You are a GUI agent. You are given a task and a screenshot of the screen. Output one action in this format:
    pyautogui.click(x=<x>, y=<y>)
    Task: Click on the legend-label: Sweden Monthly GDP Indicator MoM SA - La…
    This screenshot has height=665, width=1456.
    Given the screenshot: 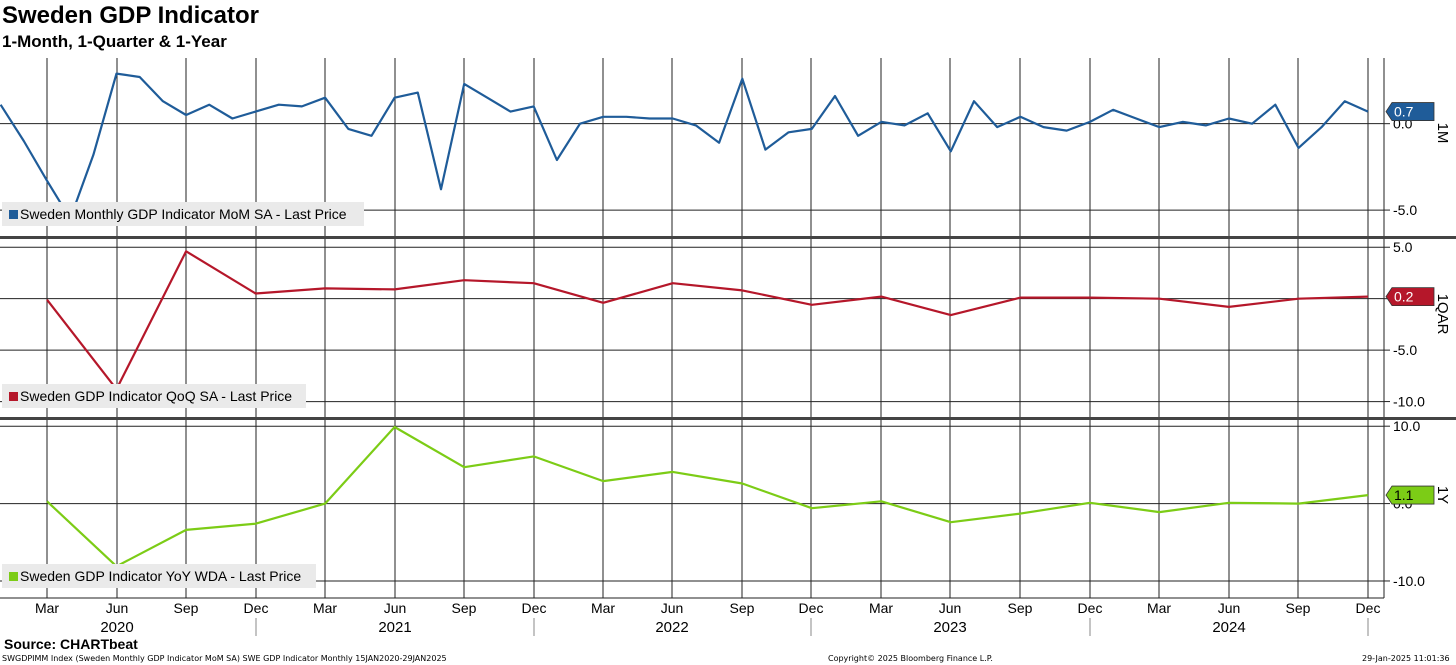 What is the action you would take?
    pyautogui.click(x=183, y=214)
    